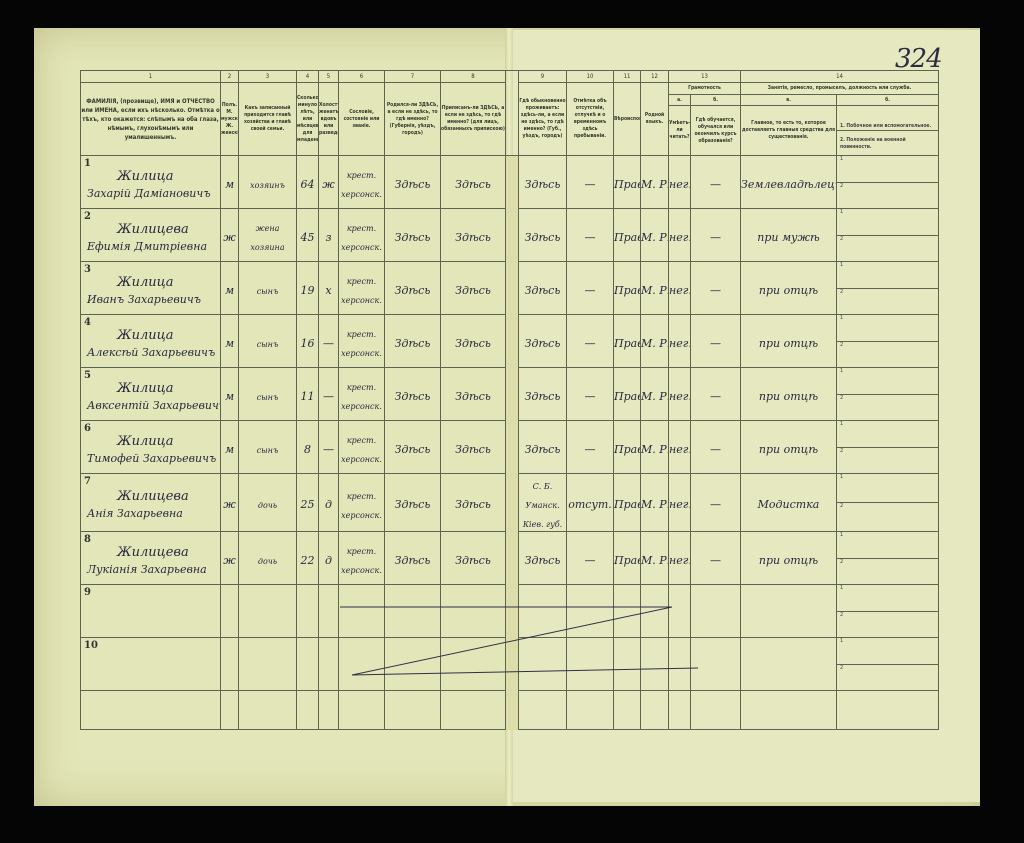  What do you see at coordinates (679, 100) in the screenshot?
I see `header-letter: а.` at bounding box center [679, 100].